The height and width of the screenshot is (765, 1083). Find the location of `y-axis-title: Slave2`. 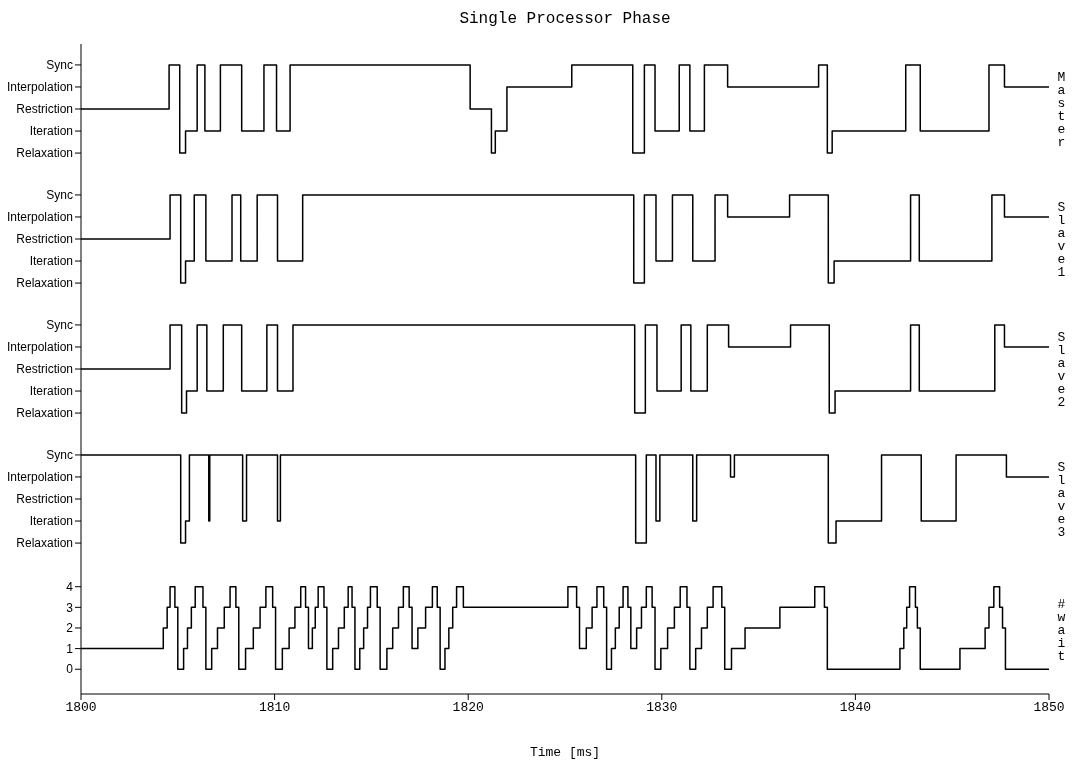

y-axis-title: Slave2 is located at coordinates (1061, 369).